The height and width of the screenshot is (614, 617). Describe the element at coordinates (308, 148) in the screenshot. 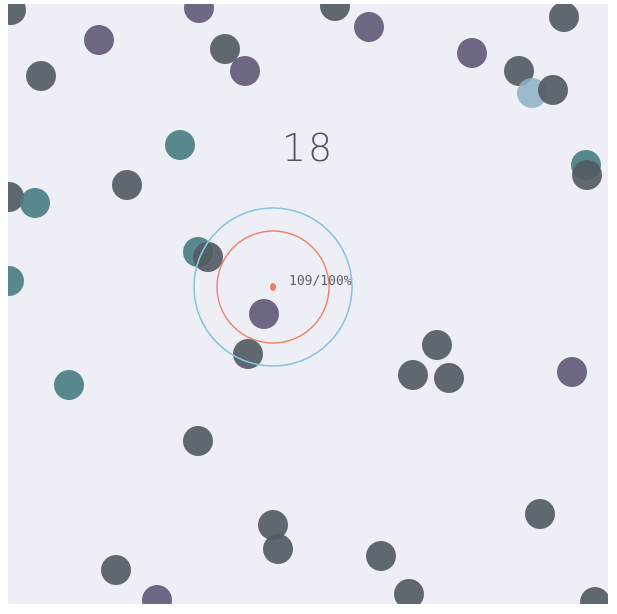

I see `score-display: 18` at that location.